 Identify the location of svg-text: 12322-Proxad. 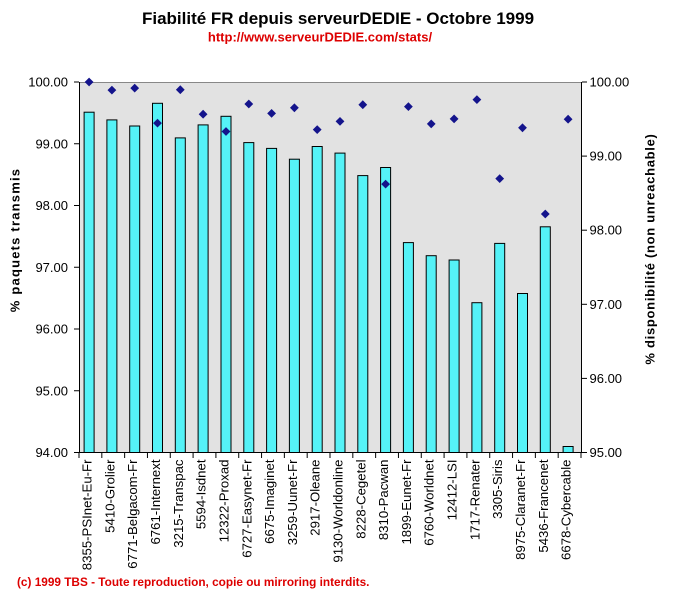
(224, 501).